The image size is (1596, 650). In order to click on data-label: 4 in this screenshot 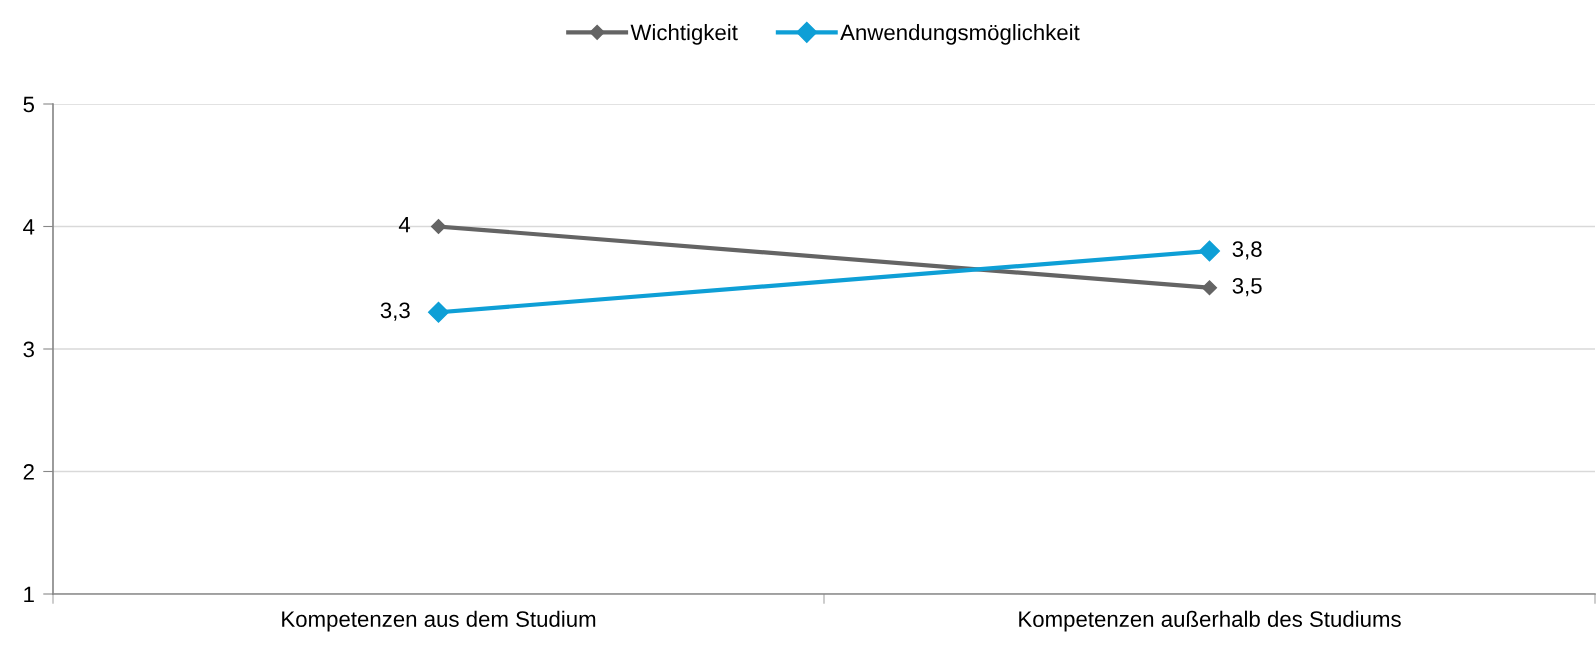, I will do `click(404, 224)`.